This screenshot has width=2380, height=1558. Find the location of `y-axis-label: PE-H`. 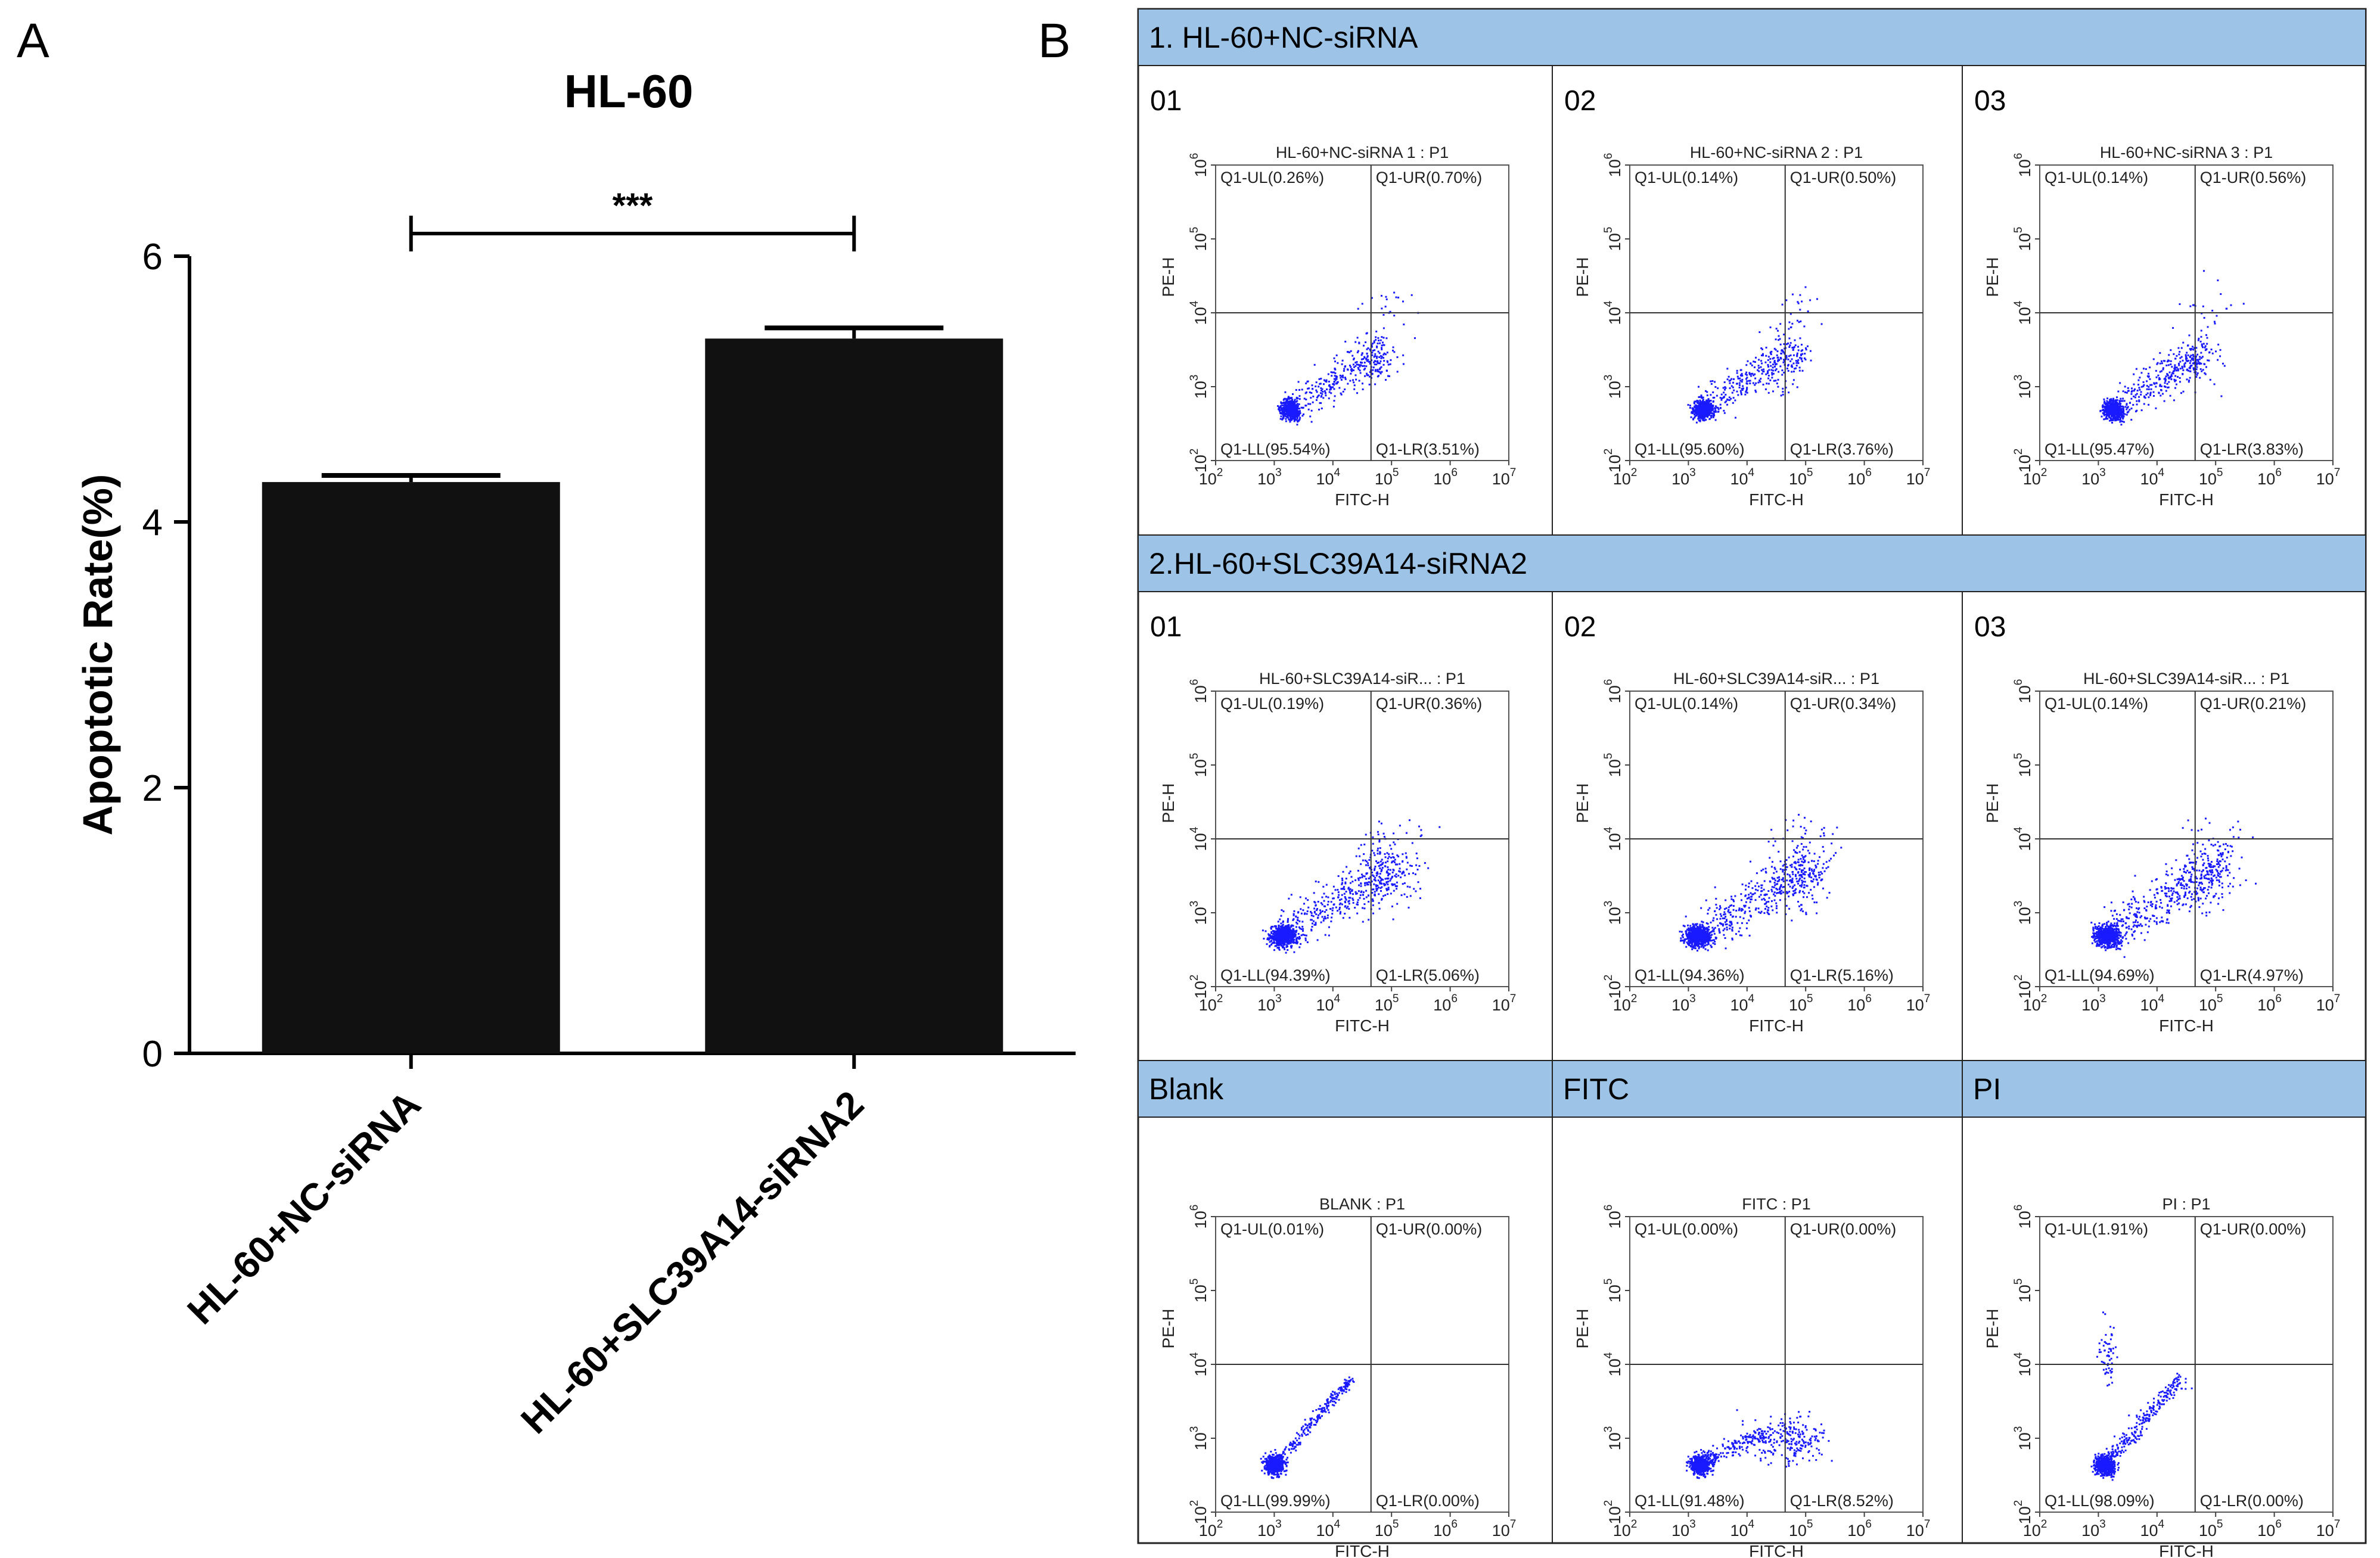

y-axis-label: PE-H is located at coordinates (1582, 277).